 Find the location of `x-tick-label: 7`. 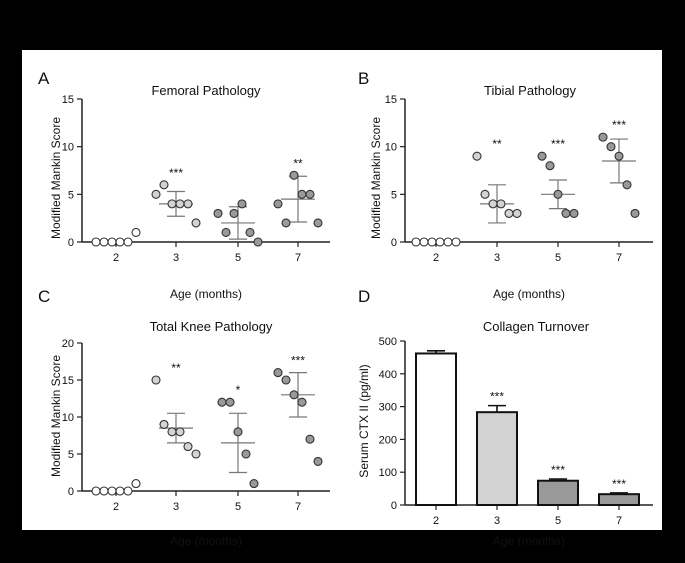

x-tick-label: 7 is located at coordinates (298, 507).